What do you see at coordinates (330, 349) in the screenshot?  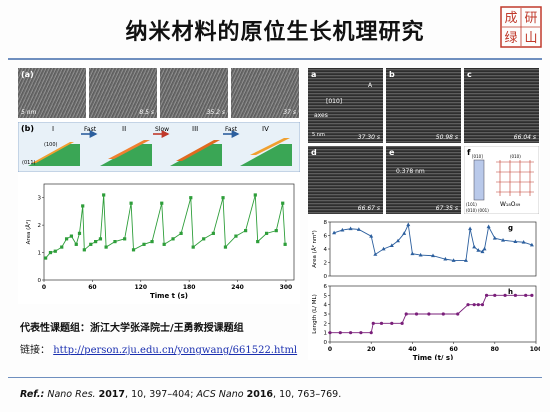 I see `x-tick-label: 0` at bounding box center [330, 349].